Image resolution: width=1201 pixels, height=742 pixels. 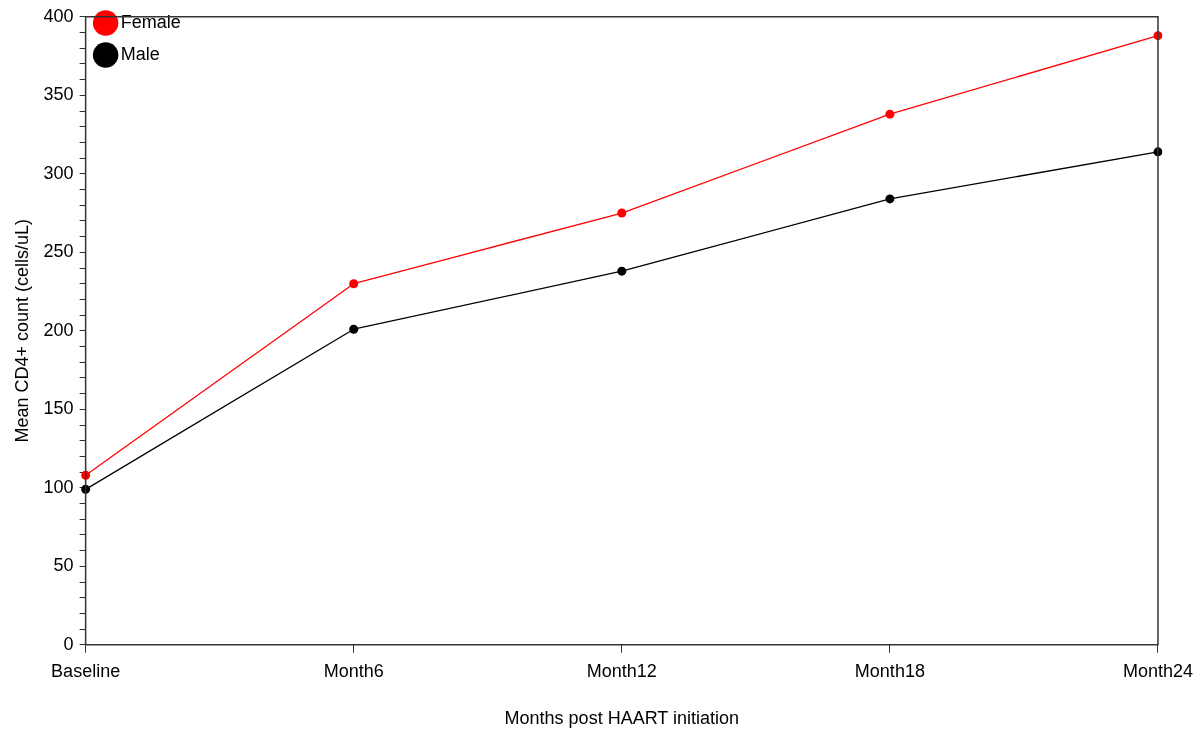 What do you see at coordinates (622, 718) in the screenshot?
I see `x-axis-title: Months post HAART initiation` at bounding box center [622, 718].